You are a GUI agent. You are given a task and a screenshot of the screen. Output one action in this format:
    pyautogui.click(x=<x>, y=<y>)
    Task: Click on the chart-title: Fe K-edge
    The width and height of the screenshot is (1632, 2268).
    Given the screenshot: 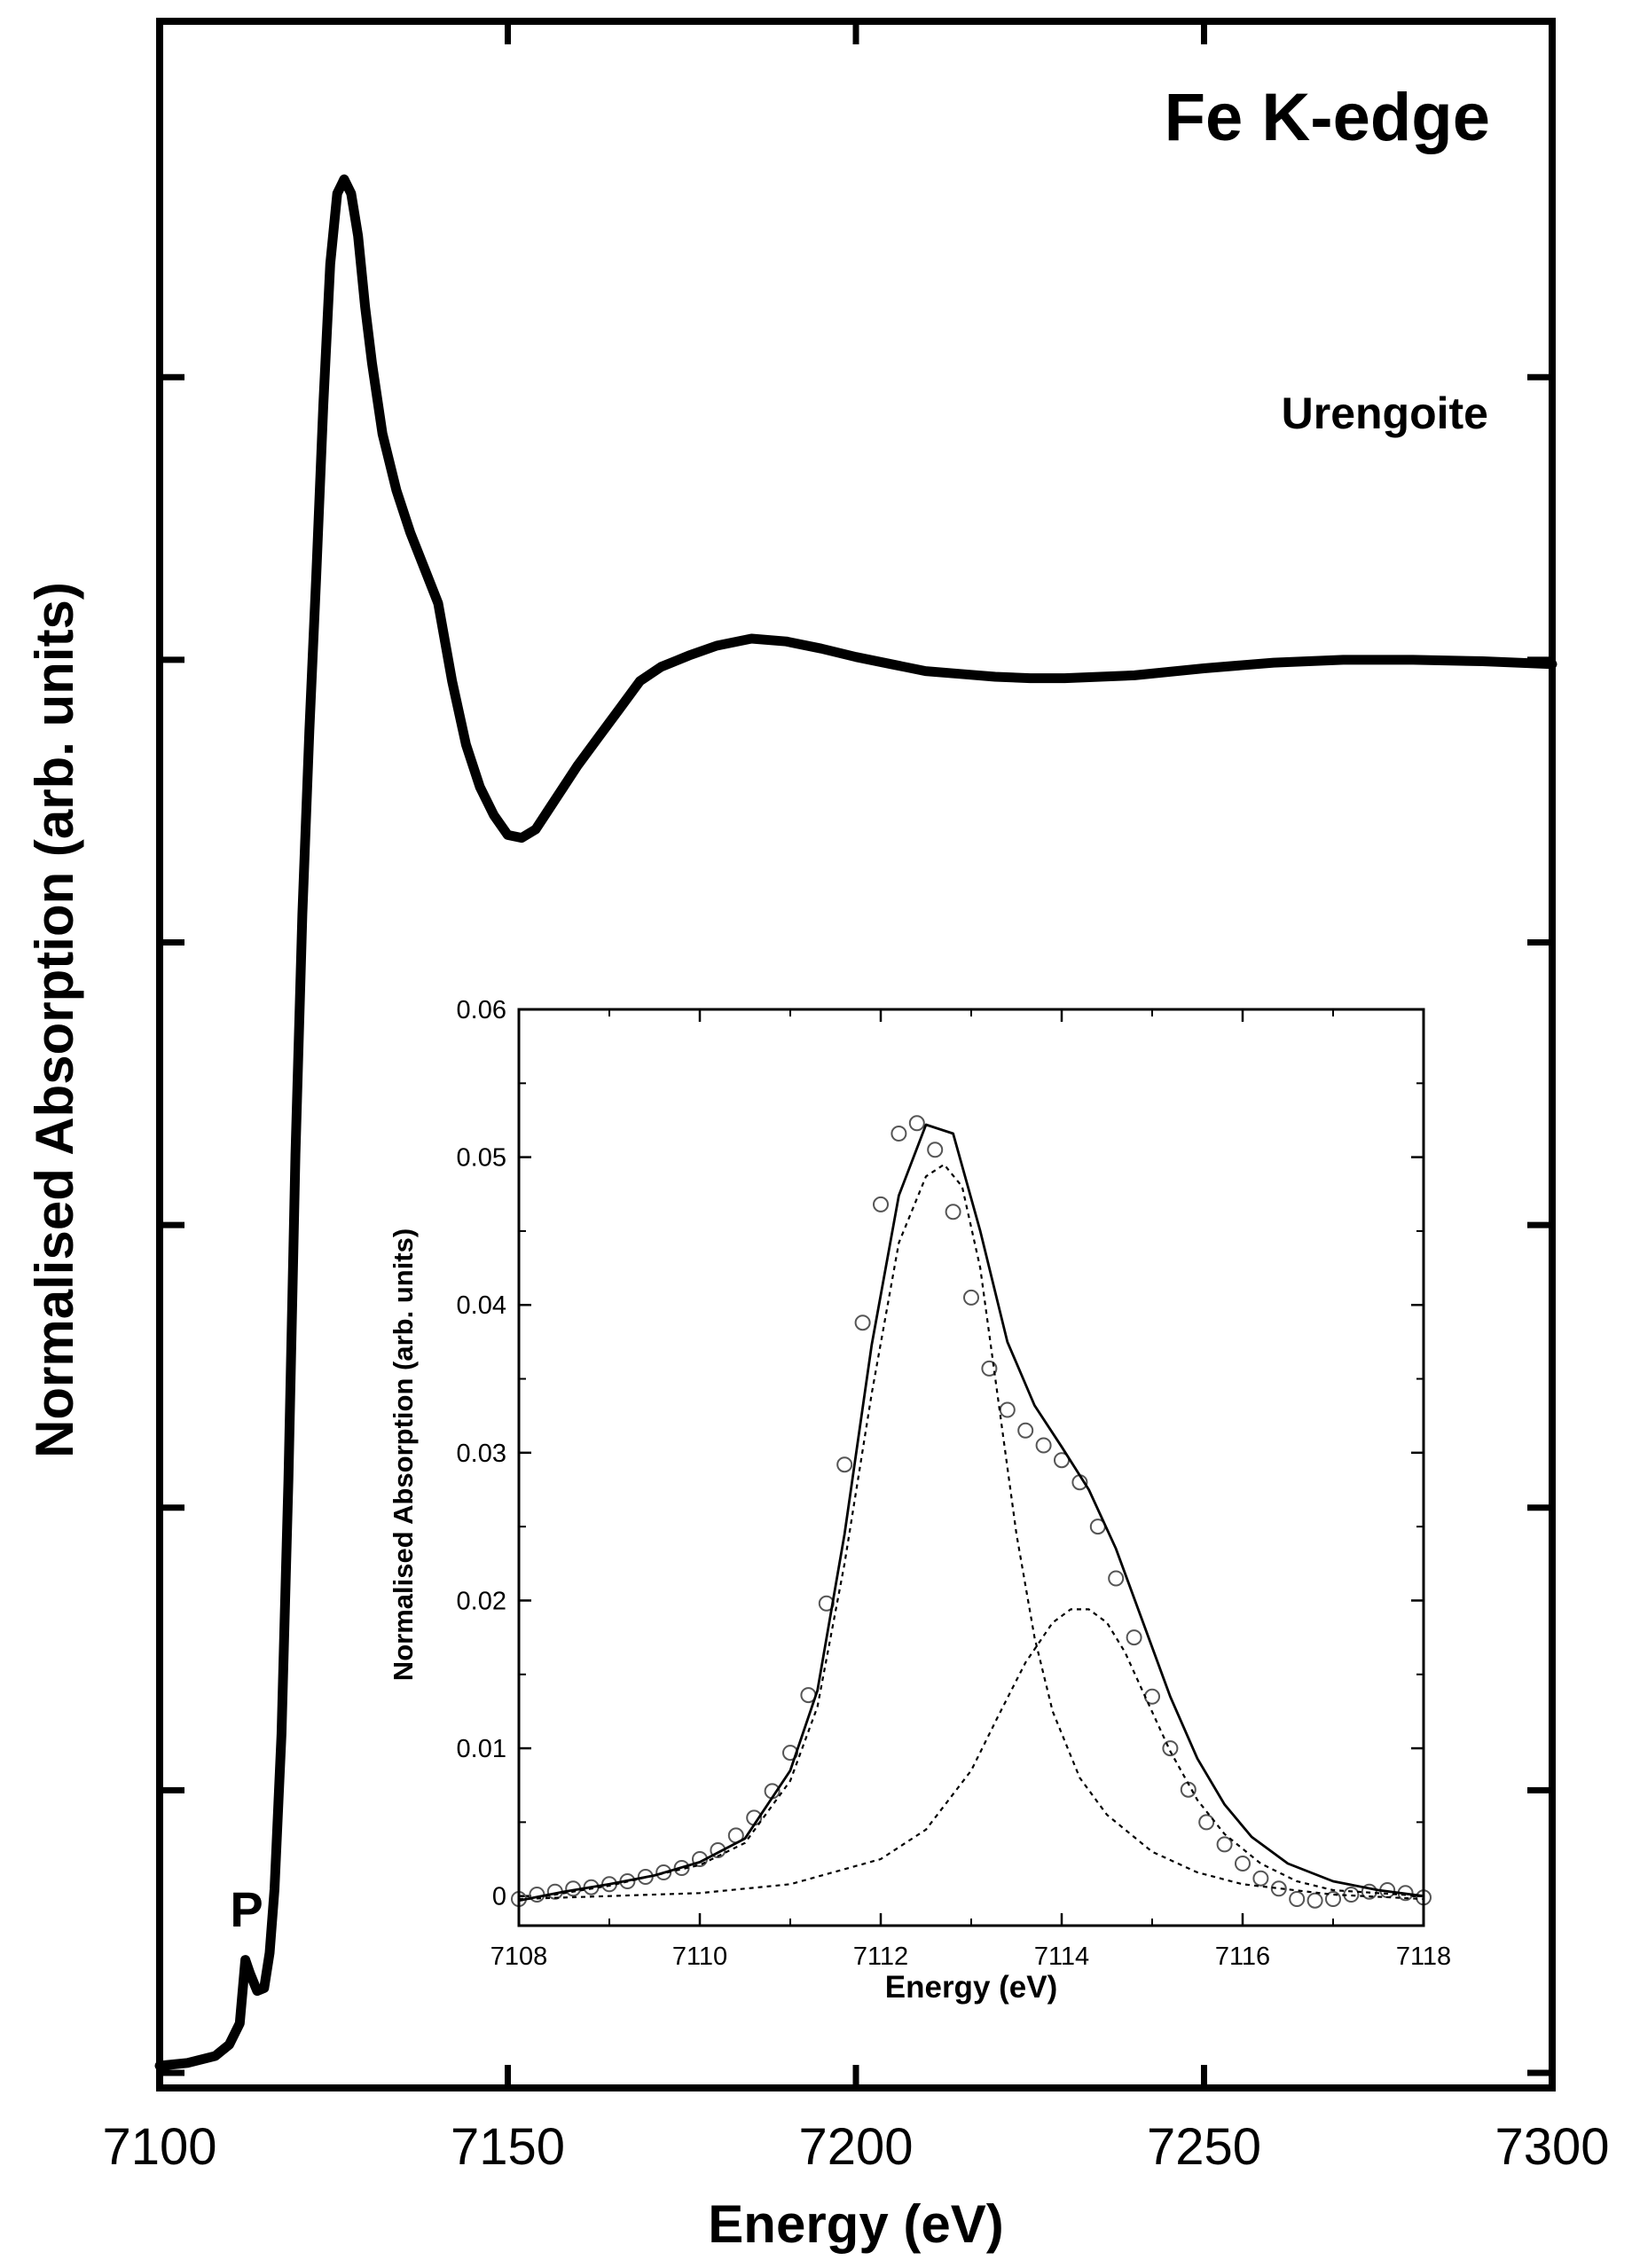 What is the action you would take?
    pyautogui.click(x=1327, y=118)
    